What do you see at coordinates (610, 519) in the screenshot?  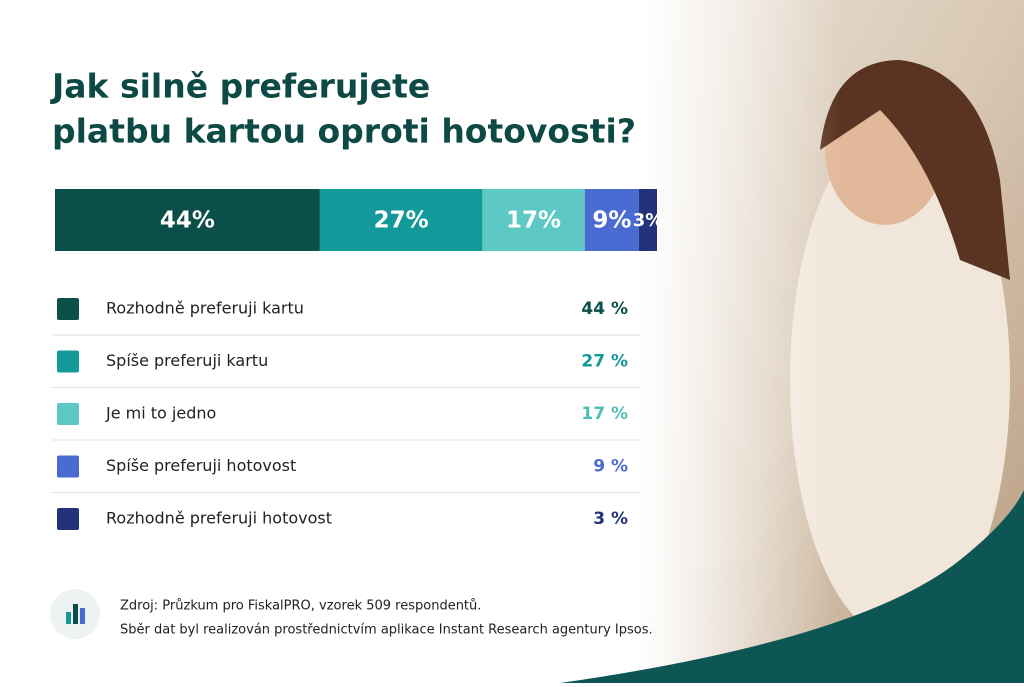 I see `legend-value: 3 %` at bounding box center [610, 519].